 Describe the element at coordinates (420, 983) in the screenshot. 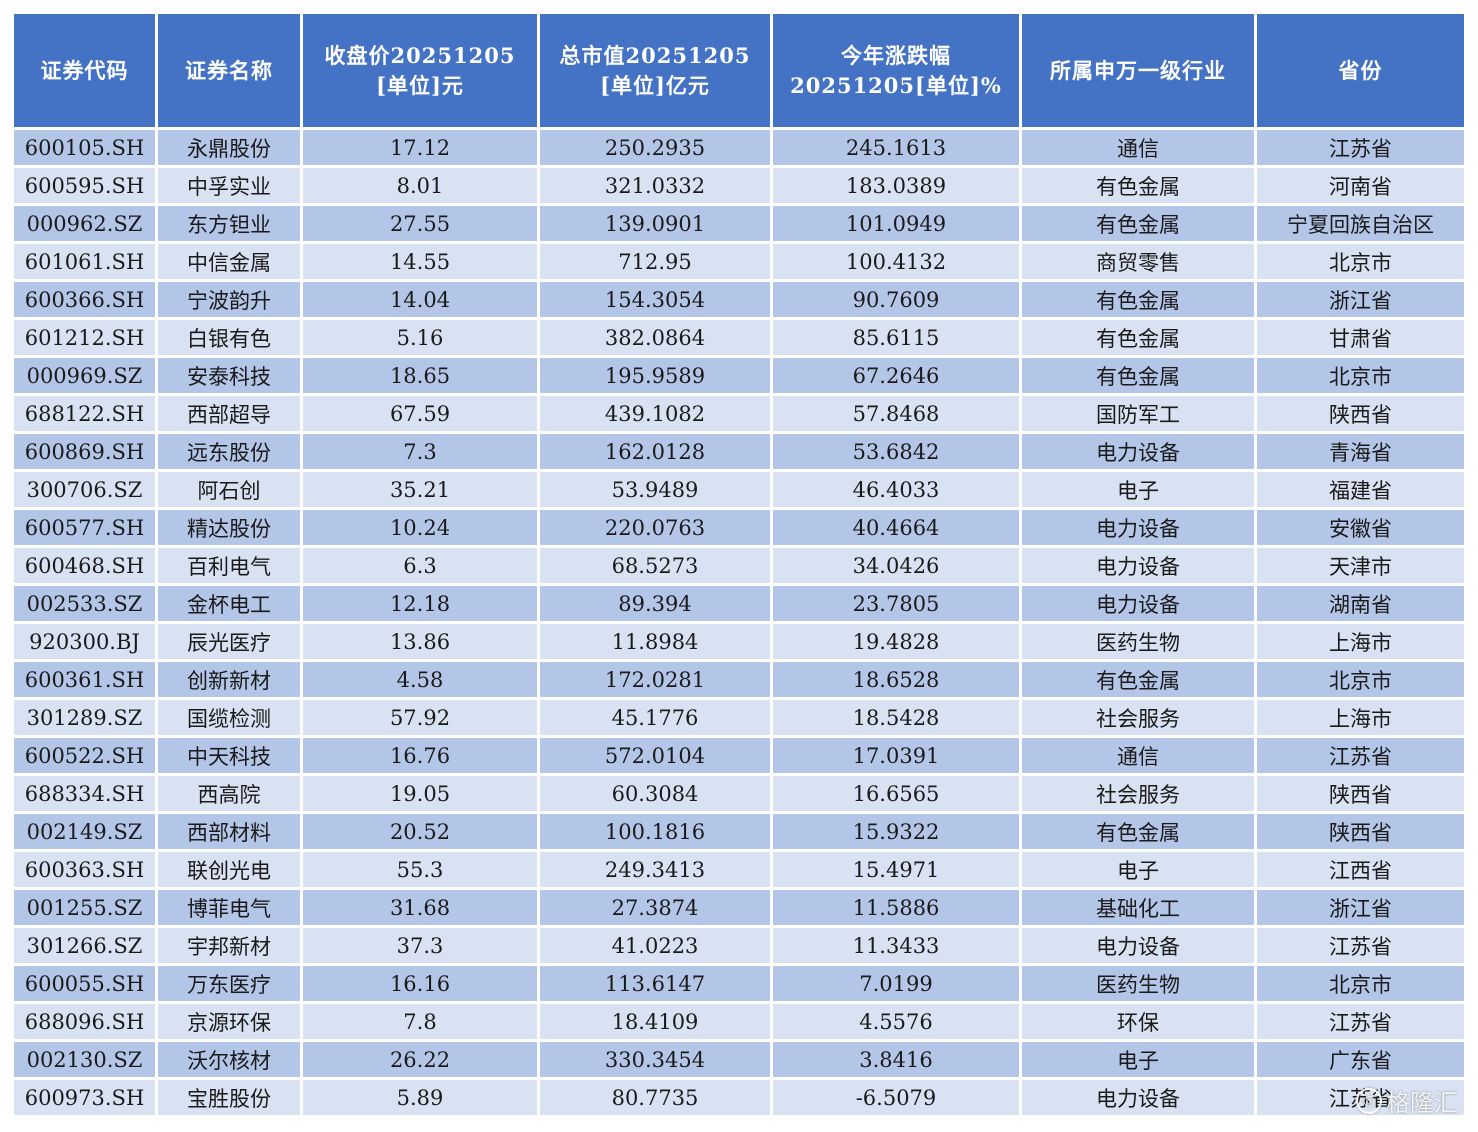

I see `table-cell: 16.16` at that location.